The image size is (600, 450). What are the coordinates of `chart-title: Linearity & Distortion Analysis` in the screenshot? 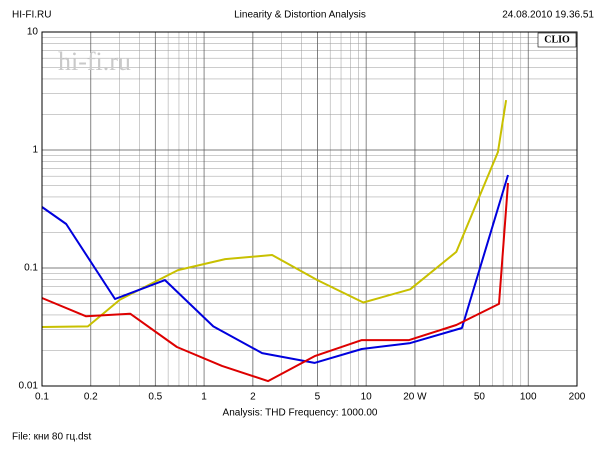 It's located at (300, 15).